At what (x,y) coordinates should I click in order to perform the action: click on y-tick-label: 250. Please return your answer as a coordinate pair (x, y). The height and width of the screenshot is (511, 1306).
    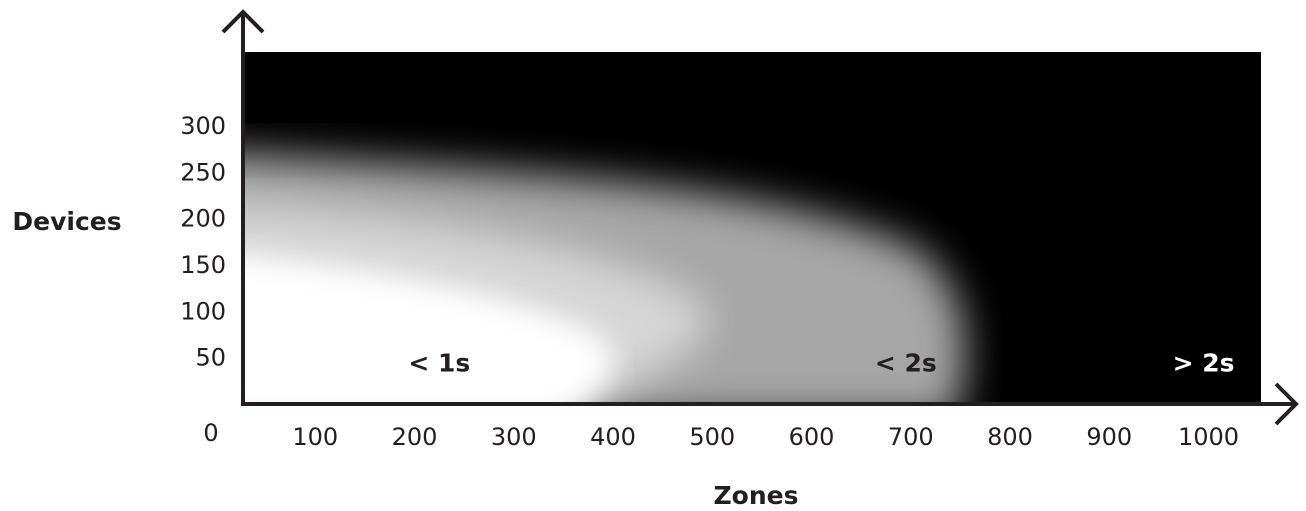
    Looking at the image, I should click on (203, 172).